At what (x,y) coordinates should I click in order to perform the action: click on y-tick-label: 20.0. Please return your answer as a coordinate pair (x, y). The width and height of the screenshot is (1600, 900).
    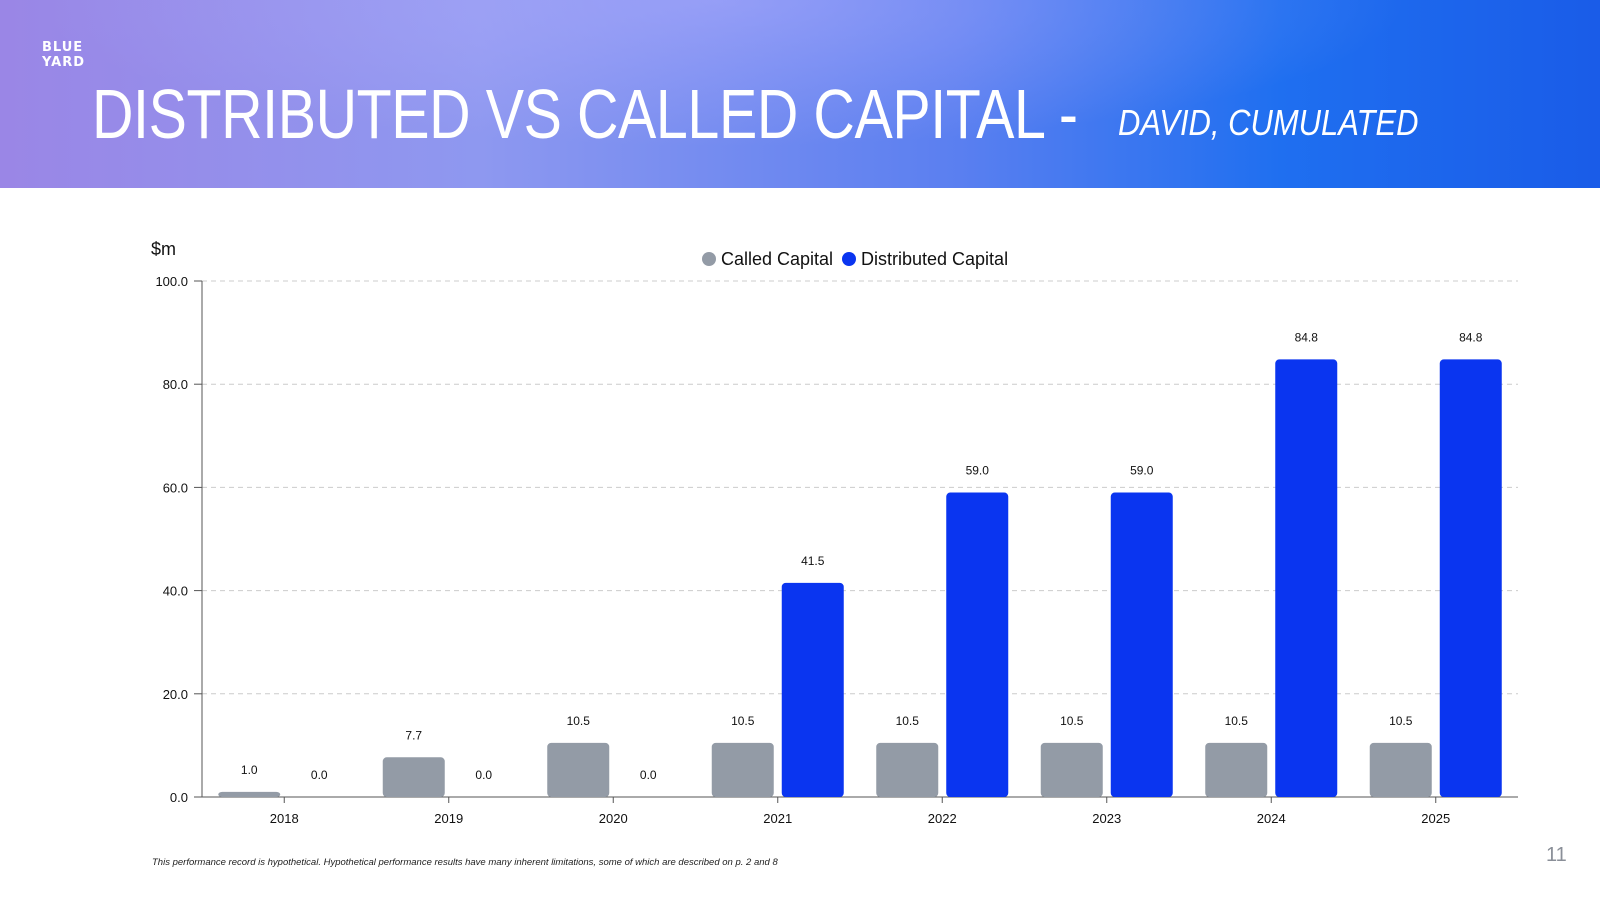
    Looking at the image, I should click on (175, 694).